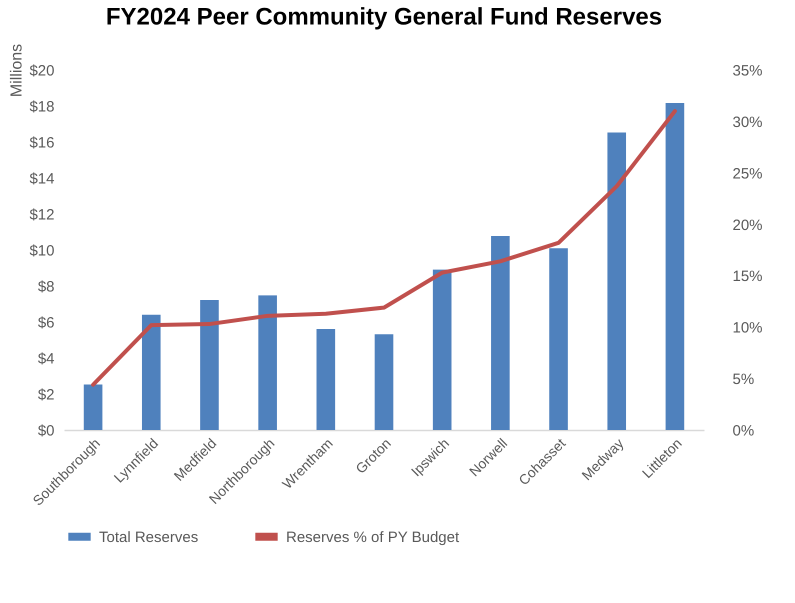 Image resolution: width=795 pixels, height=603 pixels. What do you see at coordinates (747, 122) in the screenshot?
I see `y2-tick-label: 30%` at bounding box center [747, 122].